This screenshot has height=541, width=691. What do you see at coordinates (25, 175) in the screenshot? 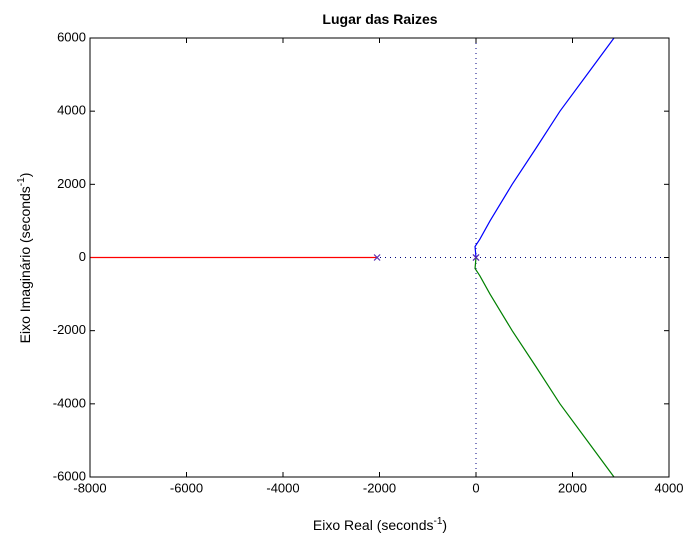
I see `y-label-end: )` at bounding box center [25, 175].